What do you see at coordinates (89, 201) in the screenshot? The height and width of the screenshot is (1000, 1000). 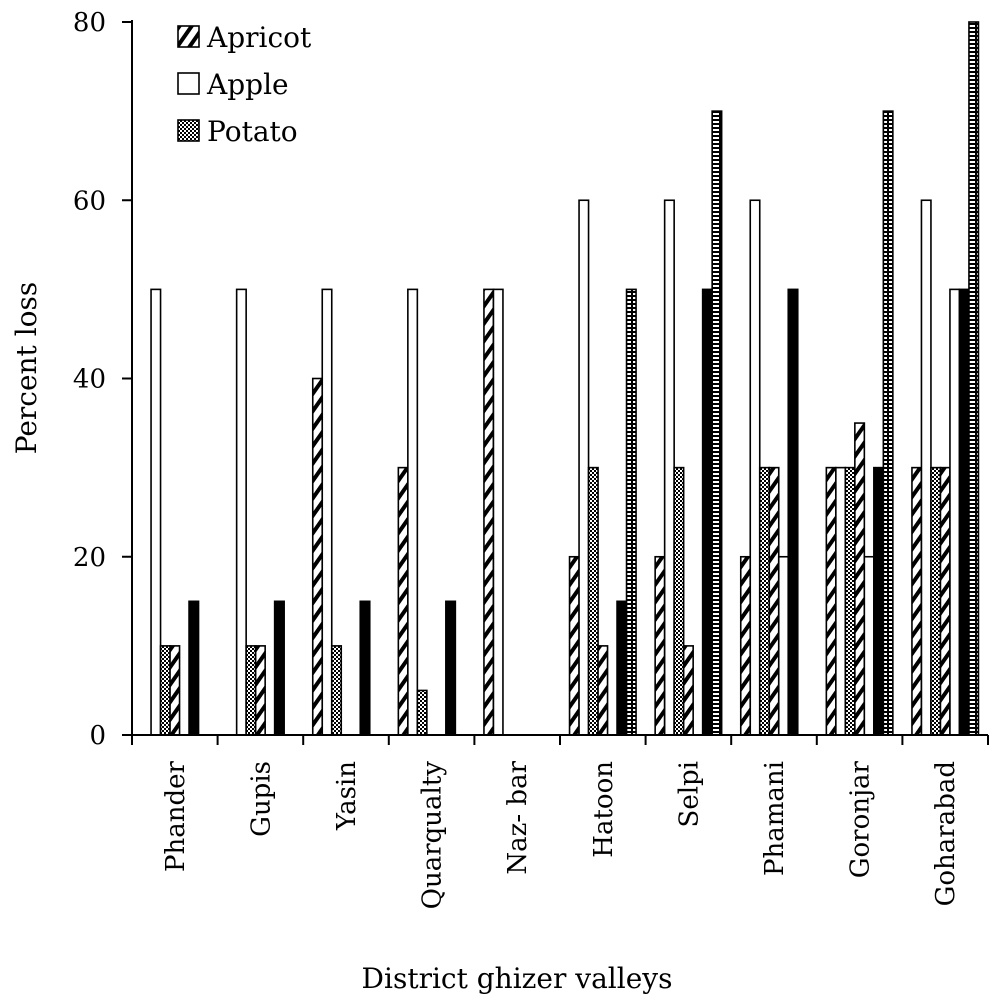 I see `y-tick-label: 60` at bounding box center [89, 201].